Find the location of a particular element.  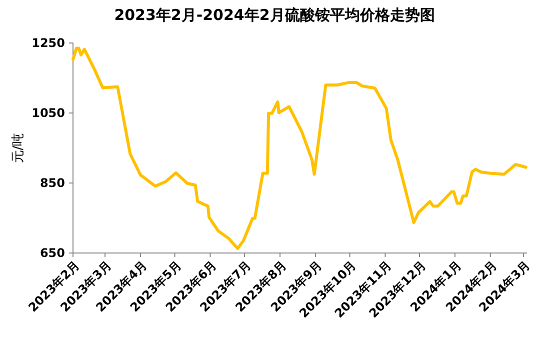

y-tick-label: 650 is located at coordinates (52, 253).